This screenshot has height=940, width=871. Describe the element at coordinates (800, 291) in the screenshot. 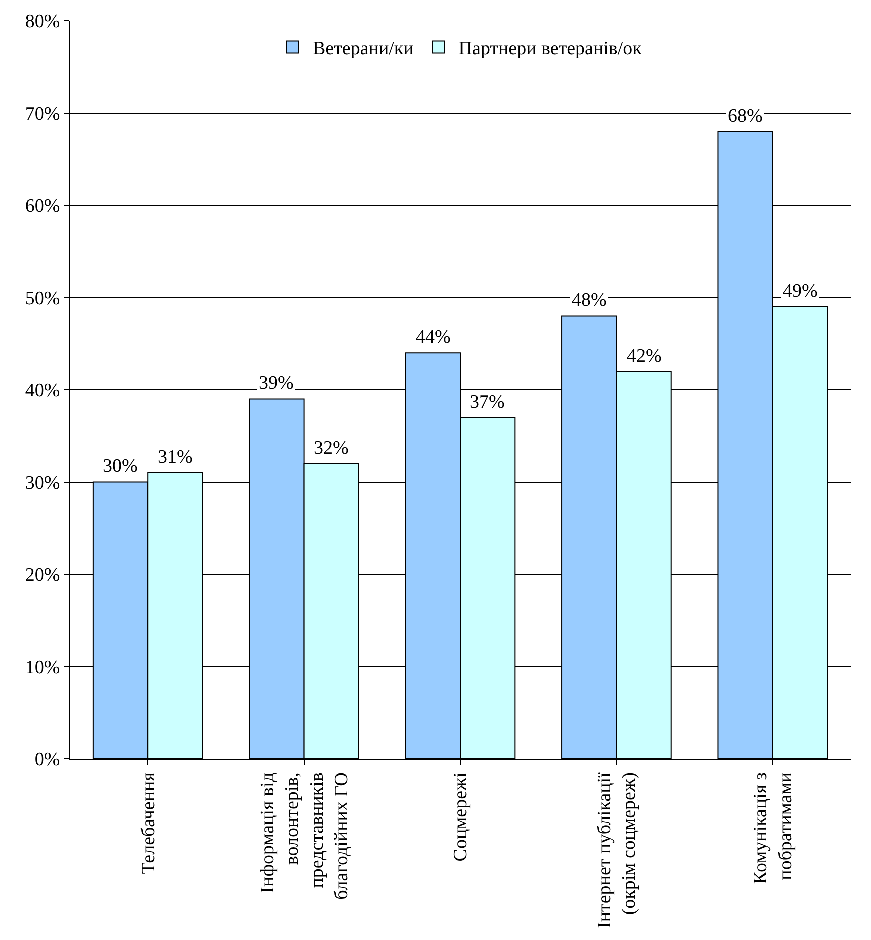

I see `data-label: 49%` at that location.